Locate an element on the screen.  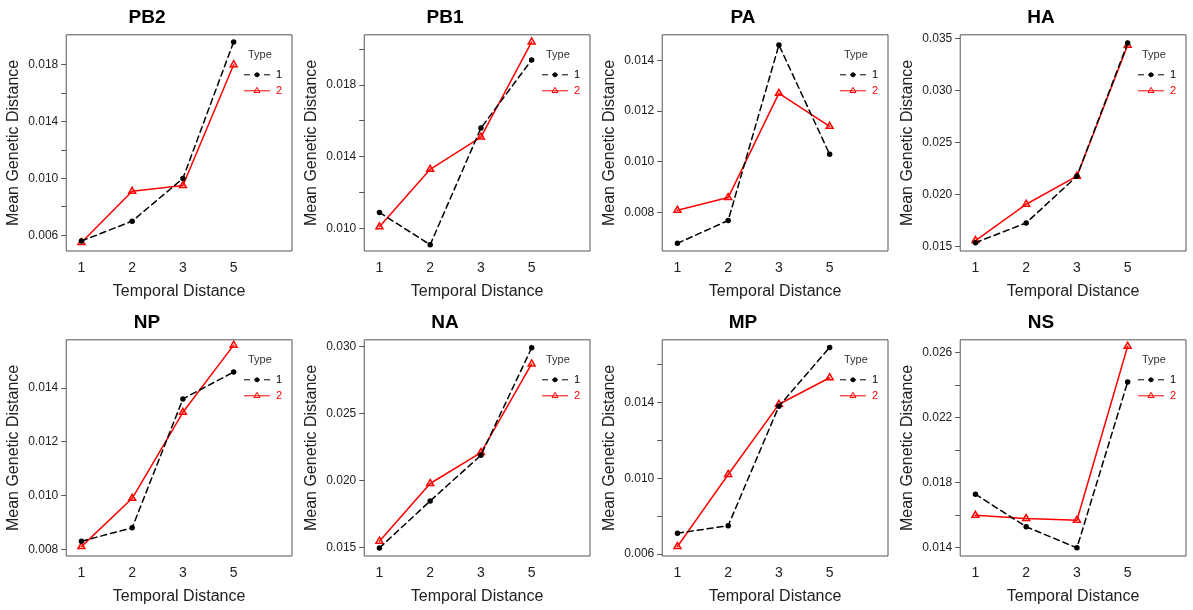
chart-title: MP is located at coordinates (743, 321).